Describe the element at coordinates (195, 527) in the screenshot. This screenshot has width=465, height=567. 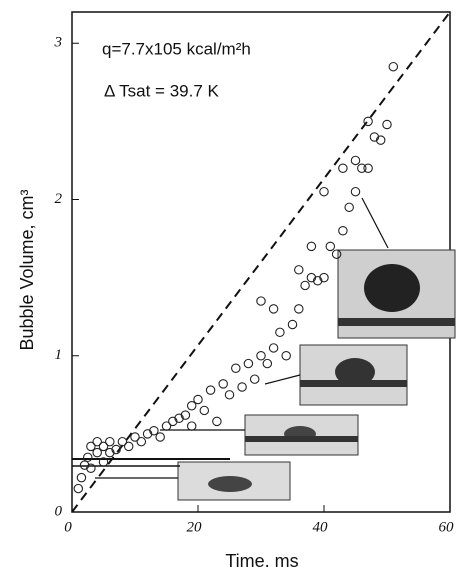
I see `x-tick-label: 20` at that location.